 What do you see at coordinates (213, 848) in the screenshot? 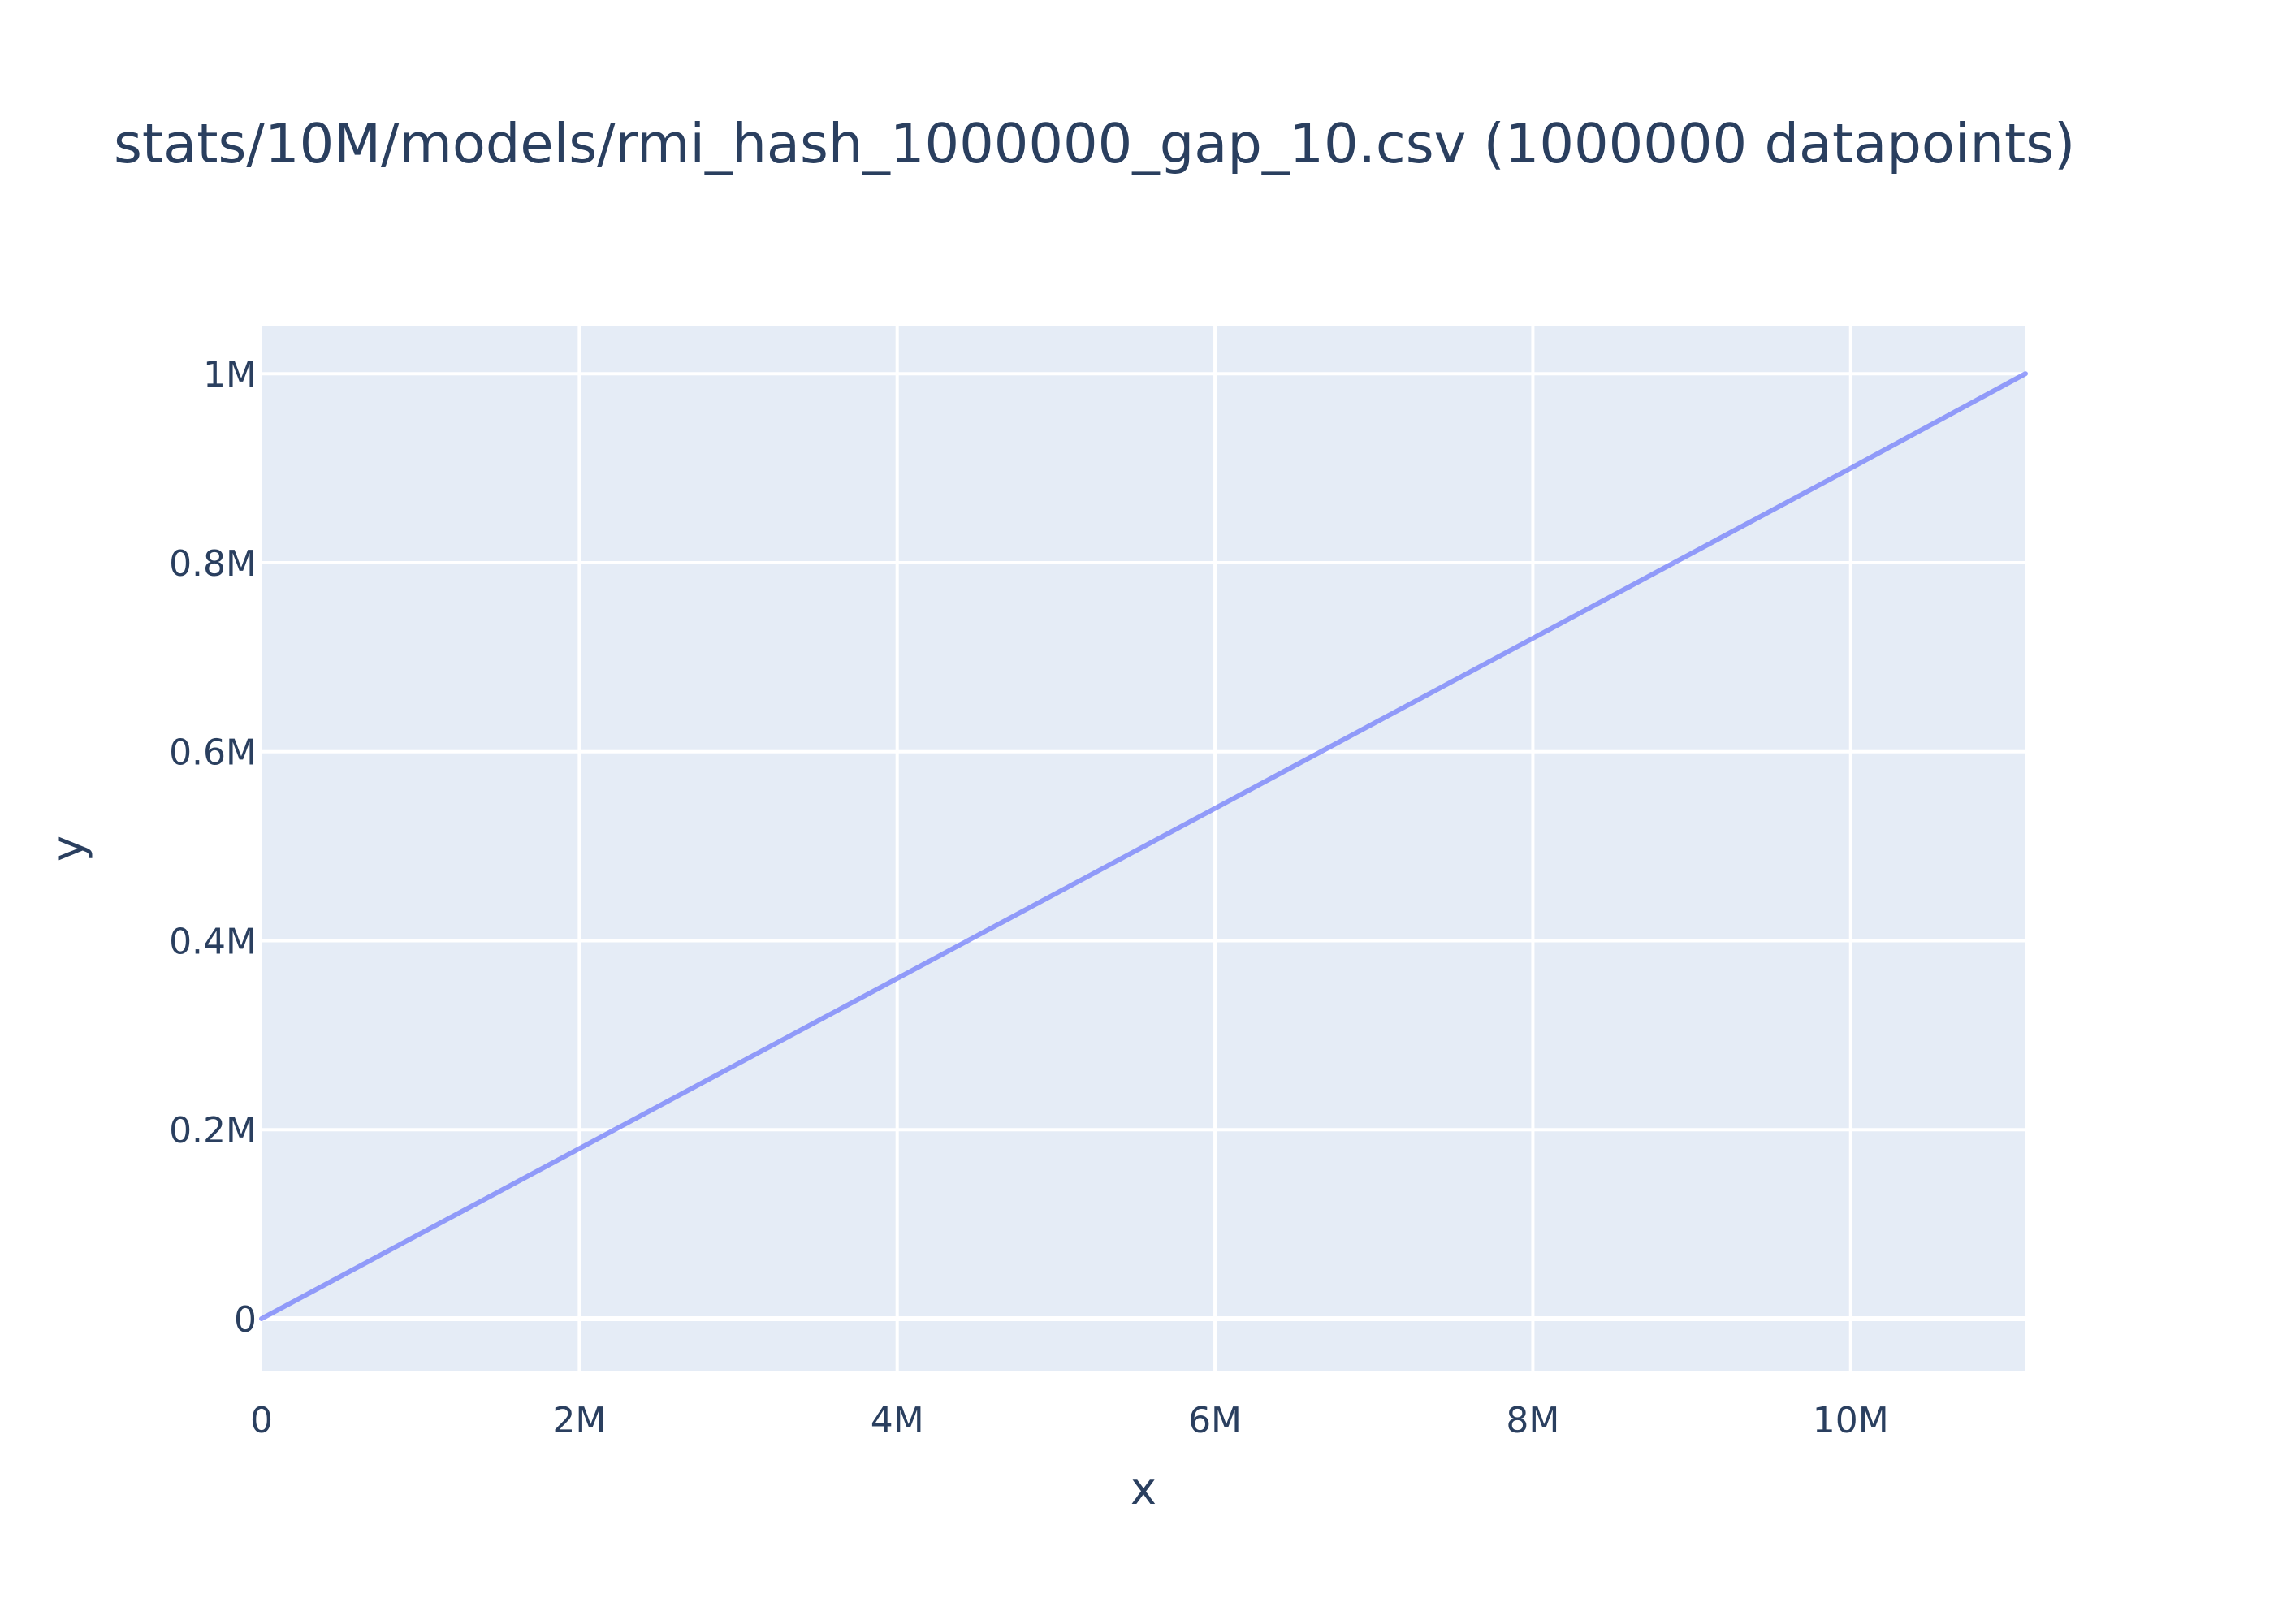
I see `y-axis-ticks: 0 0.2M 0.4M 0.6M 0.8M 1M` at bounding box center [213, 848].